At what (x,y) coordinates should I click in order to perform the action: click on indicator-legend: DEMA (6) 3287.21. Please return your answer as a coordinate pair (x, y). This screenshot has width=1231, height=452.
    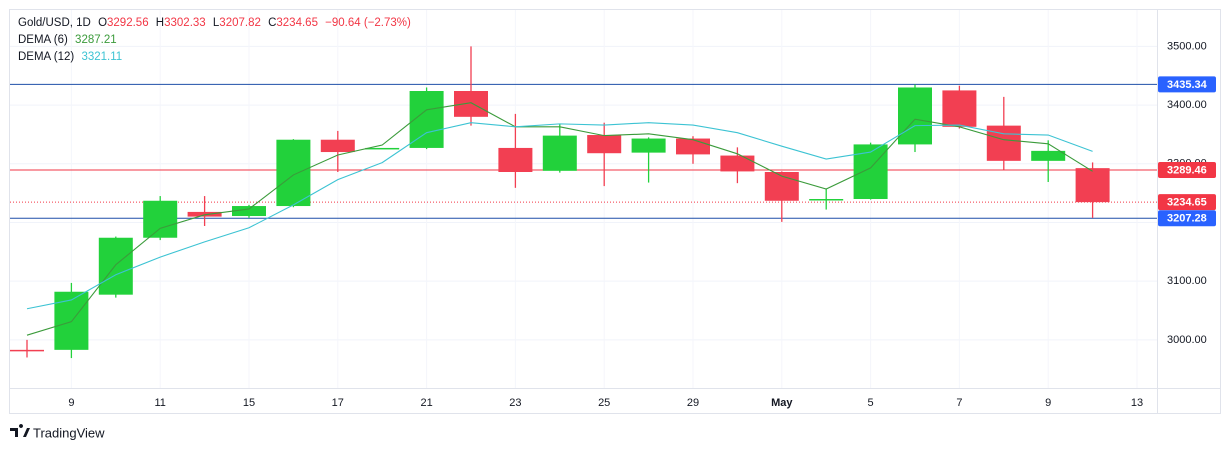
    Looking at the image, I should click on (69, 40).